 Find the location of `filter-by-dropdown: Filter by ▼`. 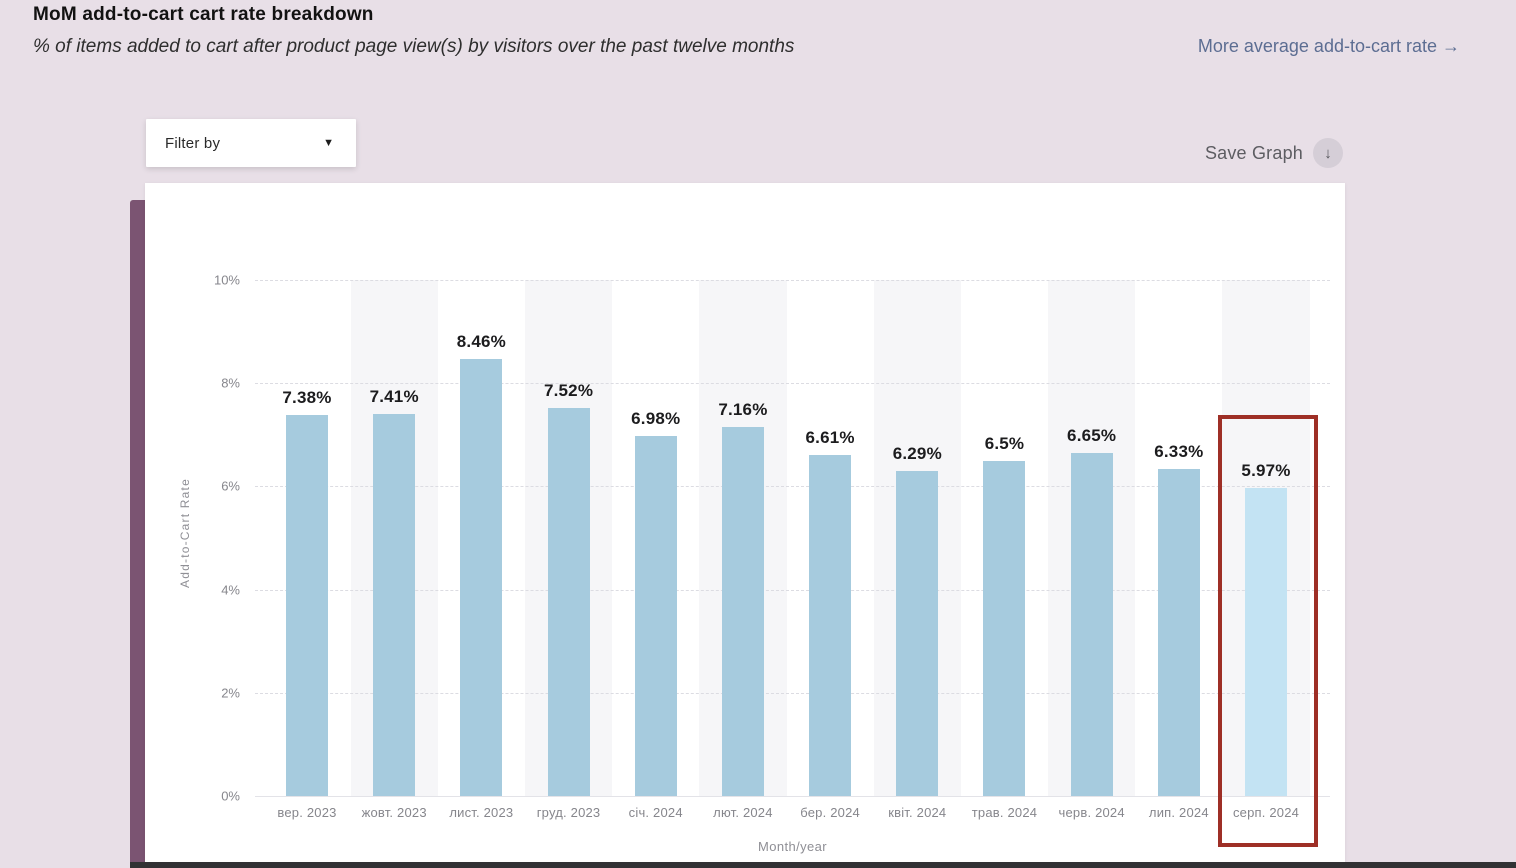

filter-by-dropdown: Filter by ▼ is located at coordinates (251, 143).